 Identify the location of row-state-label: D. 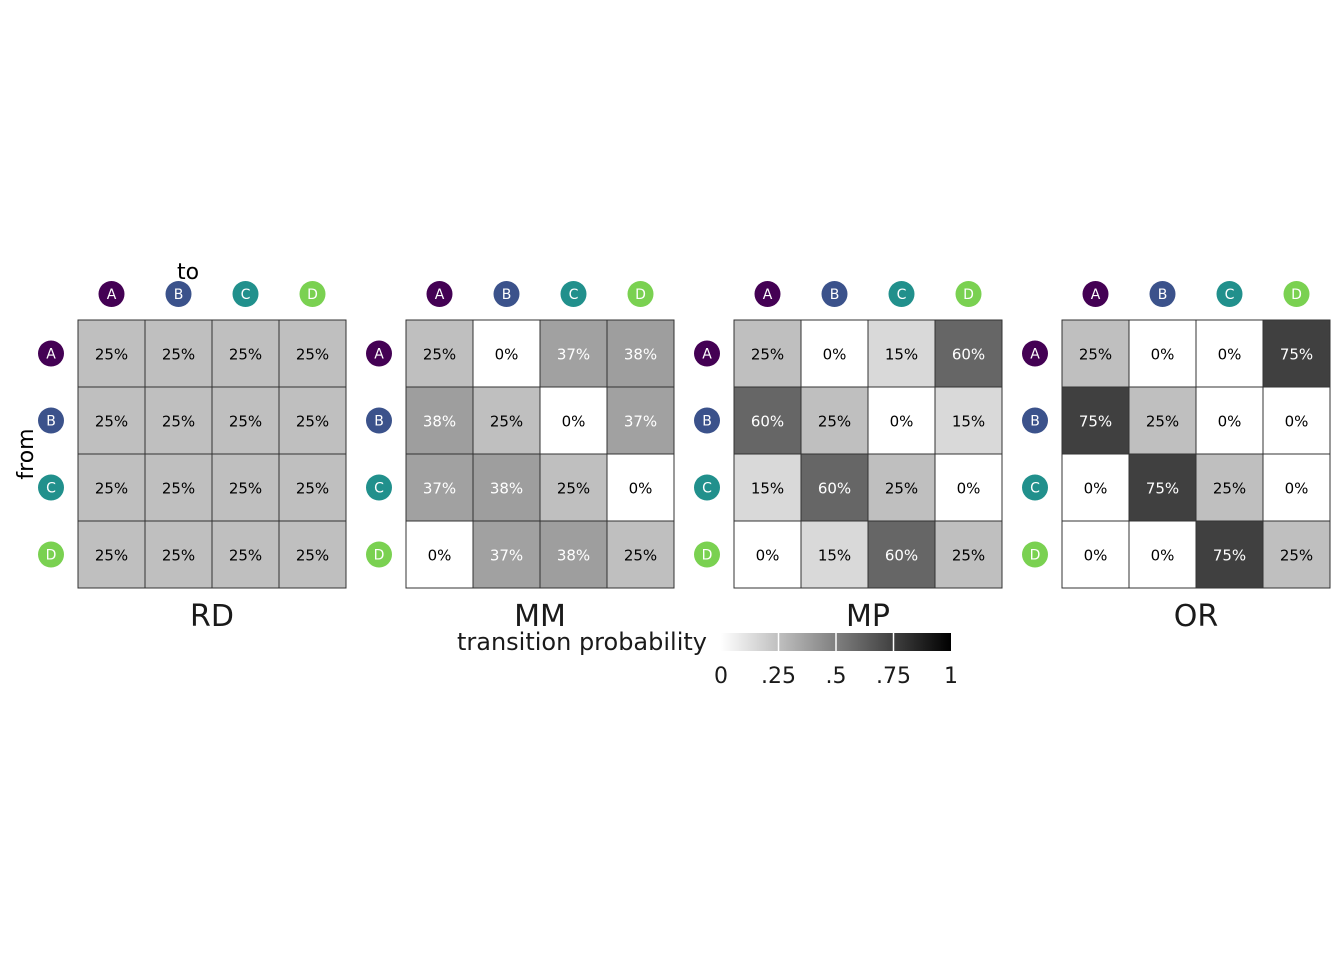
(379, 556).